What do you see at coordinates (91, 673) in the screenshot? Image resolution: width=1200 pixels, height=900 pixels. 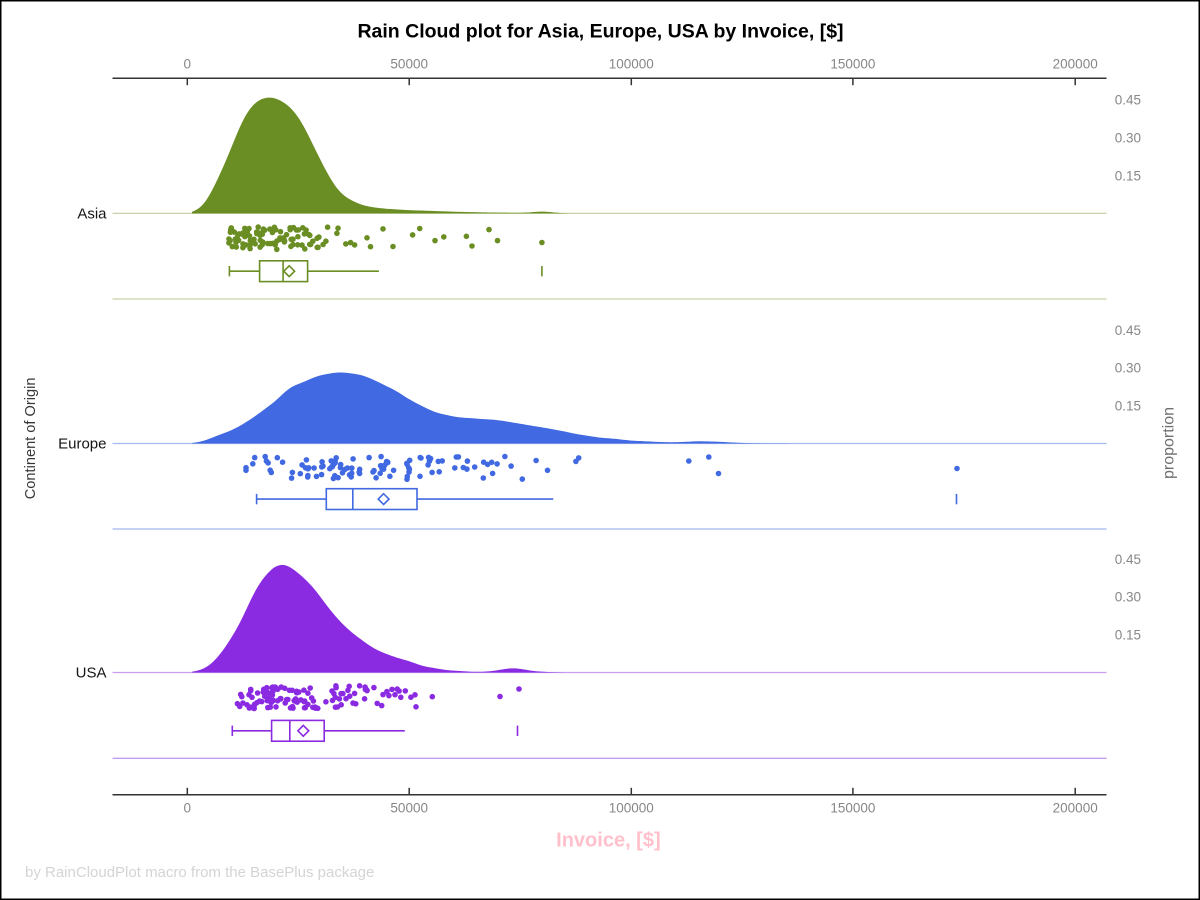 I see `svg-text: USA` at bounding box center [91, 673].